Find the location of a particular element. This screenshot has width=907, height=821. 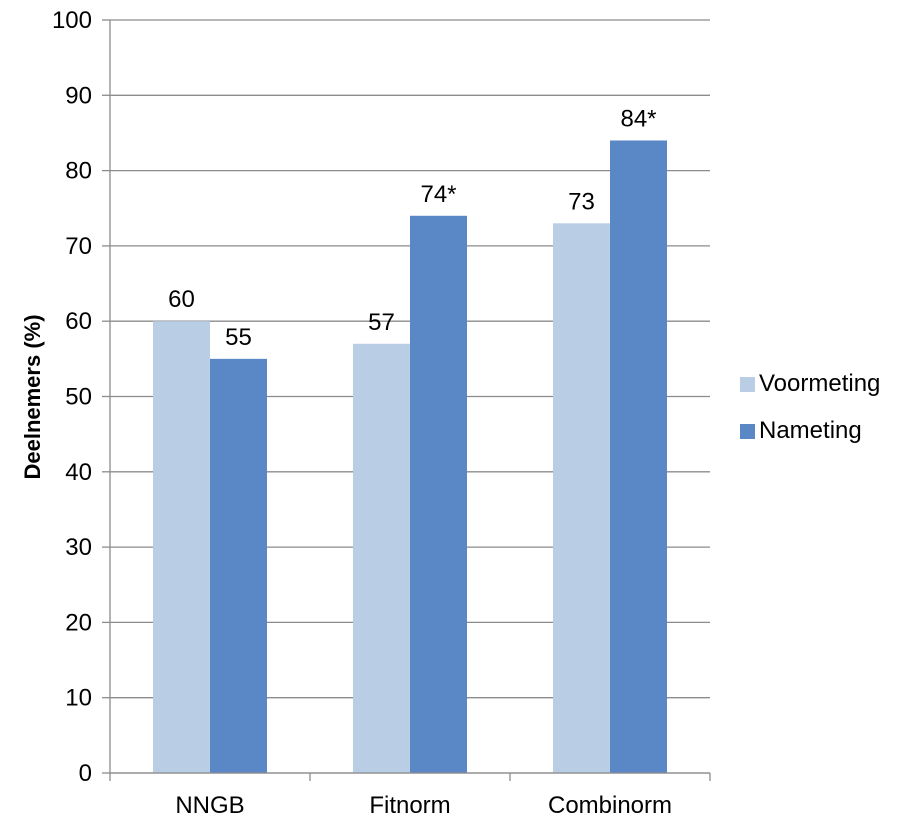

data-label: 57 is located at coordinates (381, 322).